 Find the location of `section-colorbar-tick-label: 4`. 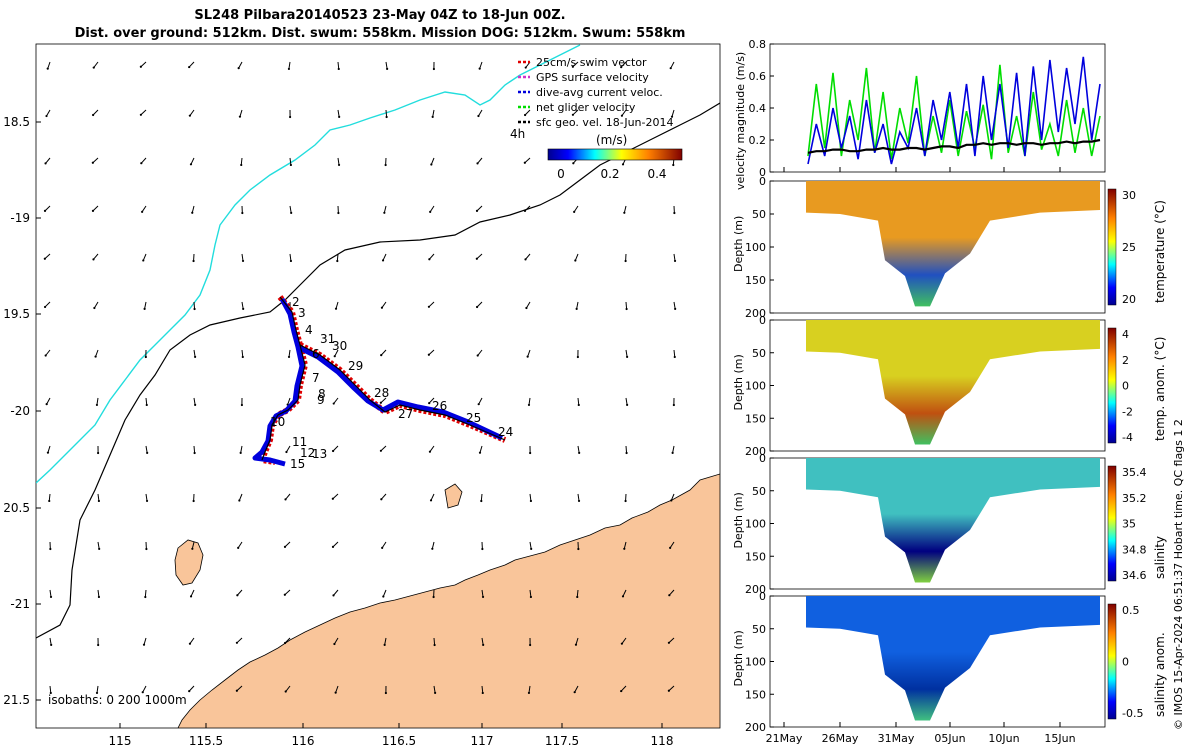

section-colorbar-tick-label: 4 is located at coordinates (1125, 334).